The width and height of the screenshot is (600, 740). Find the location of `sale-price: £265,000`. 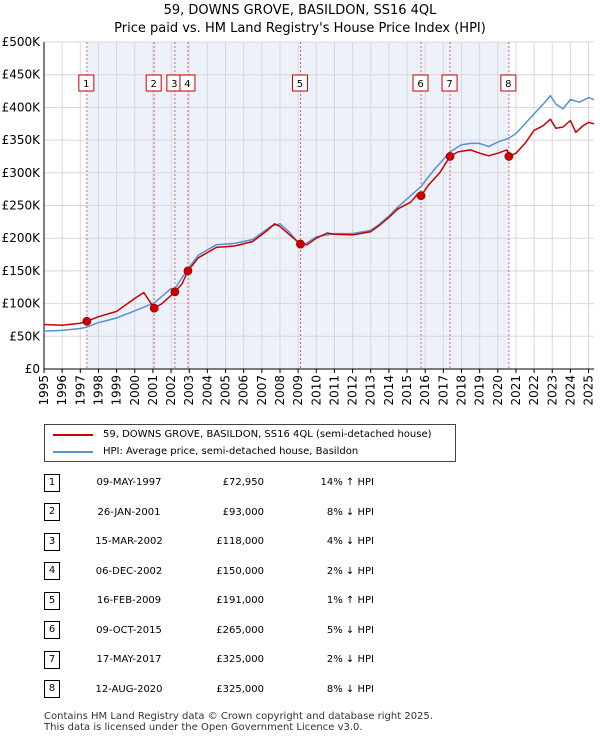

sale-price: £265,000 is located at coordinates (240, 630).